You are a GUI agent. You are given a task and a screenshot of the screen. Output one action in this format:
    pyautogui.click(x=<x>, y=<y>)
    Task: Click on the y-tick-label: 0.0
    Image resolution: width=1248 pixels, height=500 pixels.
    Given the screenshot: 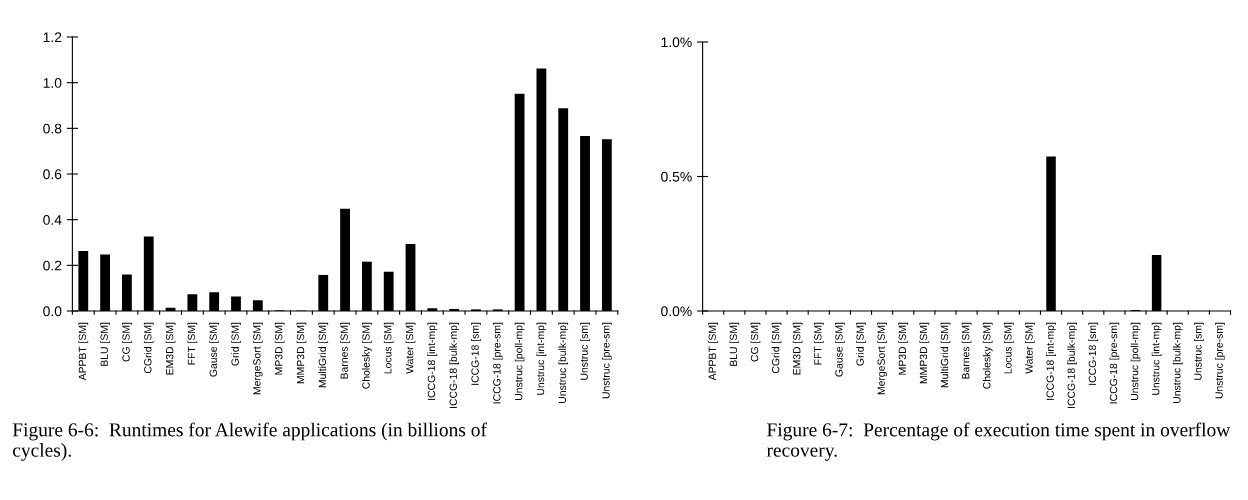 What is the action you would take?
    pyautogui.click(x=52, y=311)
    